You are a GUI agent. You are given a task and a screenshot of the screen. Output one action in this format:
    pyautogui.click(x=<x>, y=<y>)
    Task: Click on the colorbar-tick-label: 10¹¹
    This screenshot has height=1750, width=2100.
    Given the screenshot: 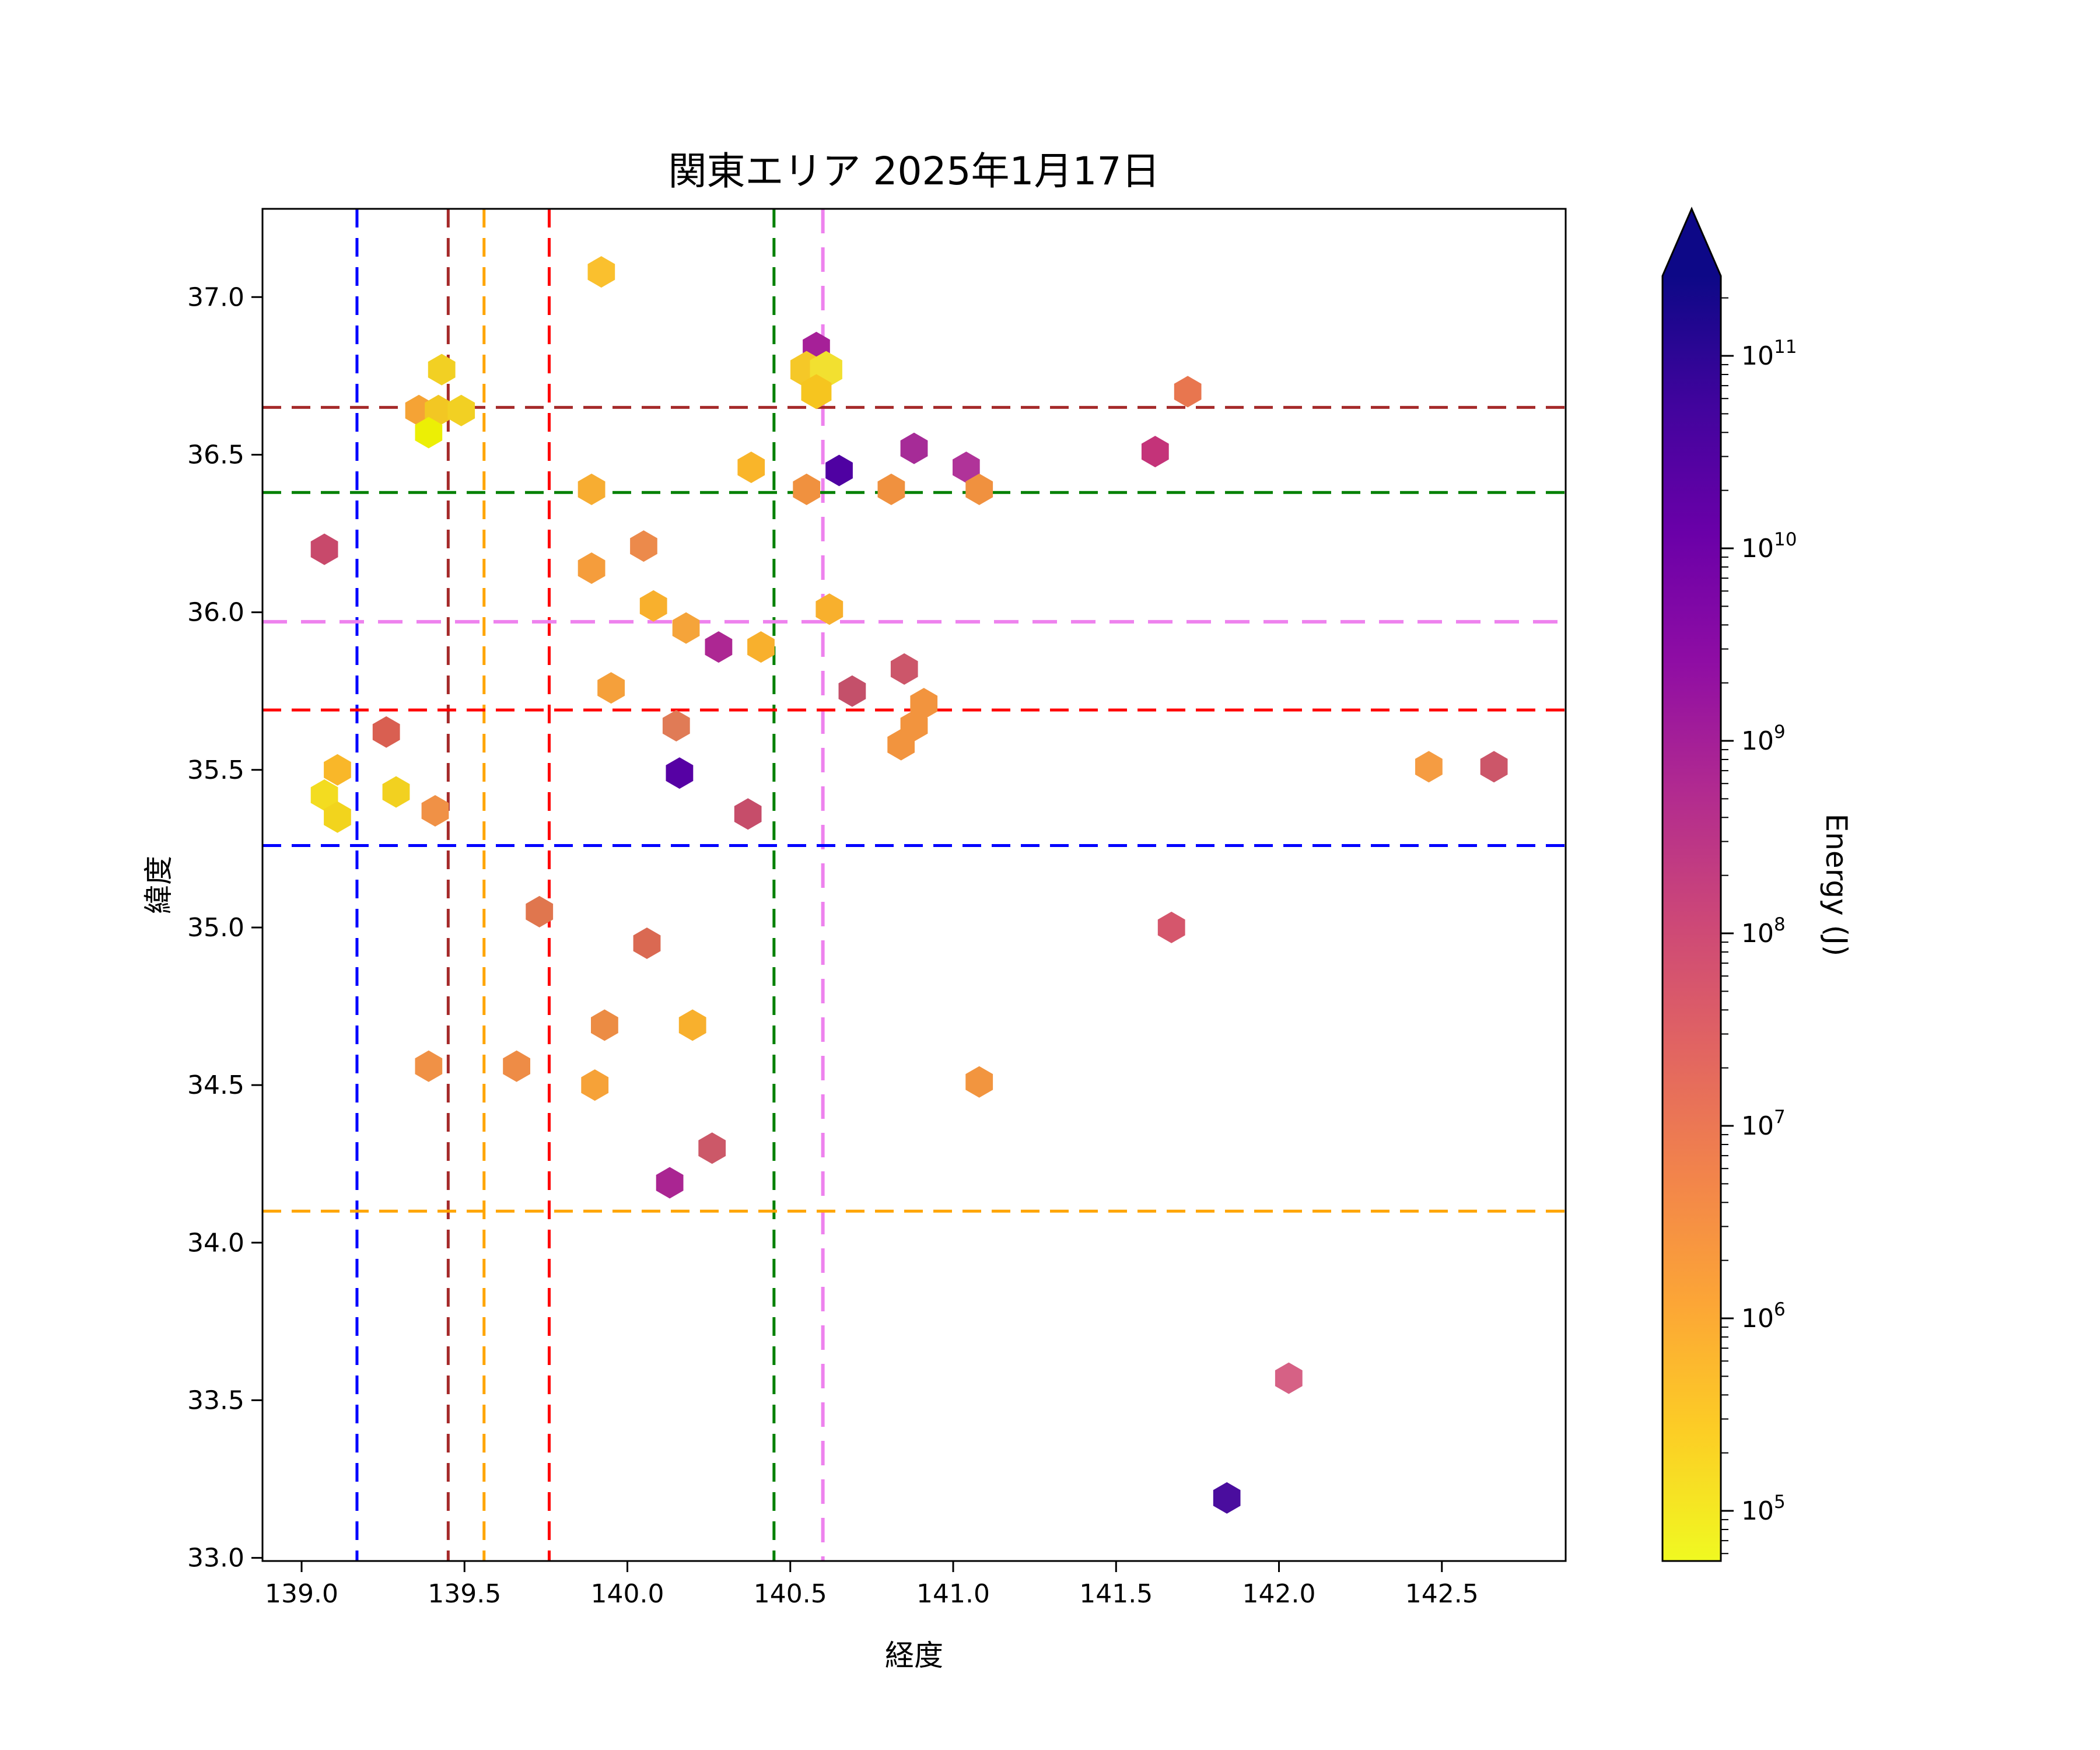 What is the action you would take?
    pyautogui.click(x=1769, y=354)
    